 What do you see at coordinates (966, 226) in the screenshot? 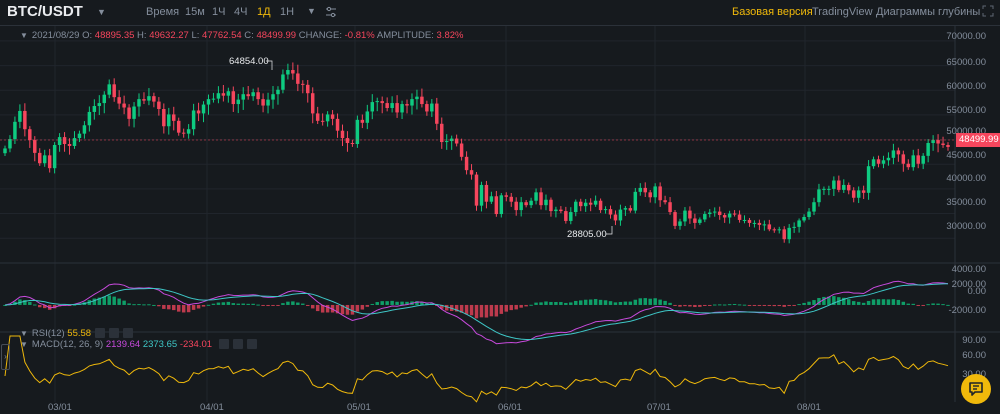
I see `price-axis-label: 30000.00` at bounding box center [966, 226].